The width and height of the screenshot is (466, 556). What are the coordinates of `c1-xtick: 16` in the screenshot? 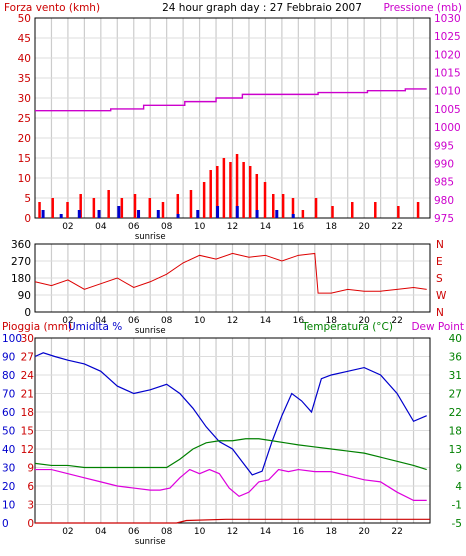 It's located at (299, 227).